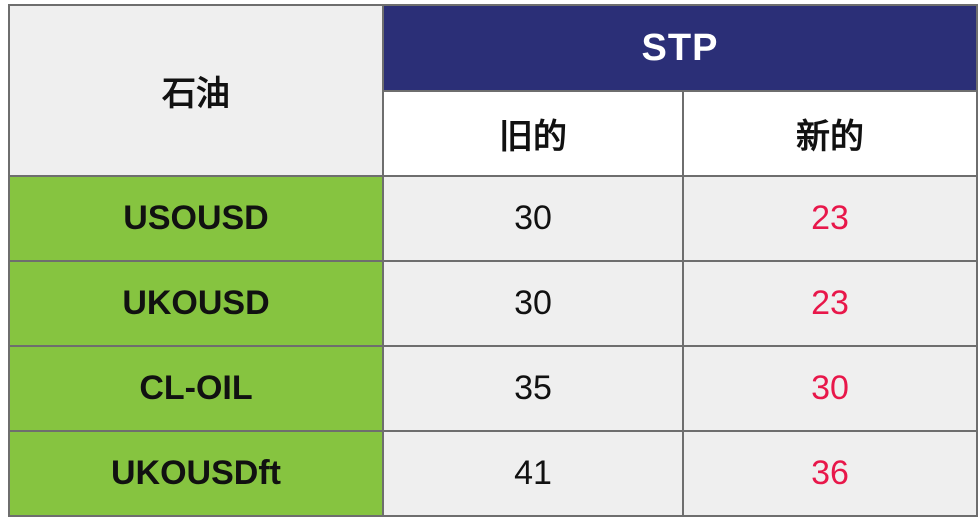 This screenshot has width=980, height=519. What do you see at coordinates (196, 473) in the screenshot?
I see `symbol-cell: UKOUSDft` at bounding box center [196, 473].